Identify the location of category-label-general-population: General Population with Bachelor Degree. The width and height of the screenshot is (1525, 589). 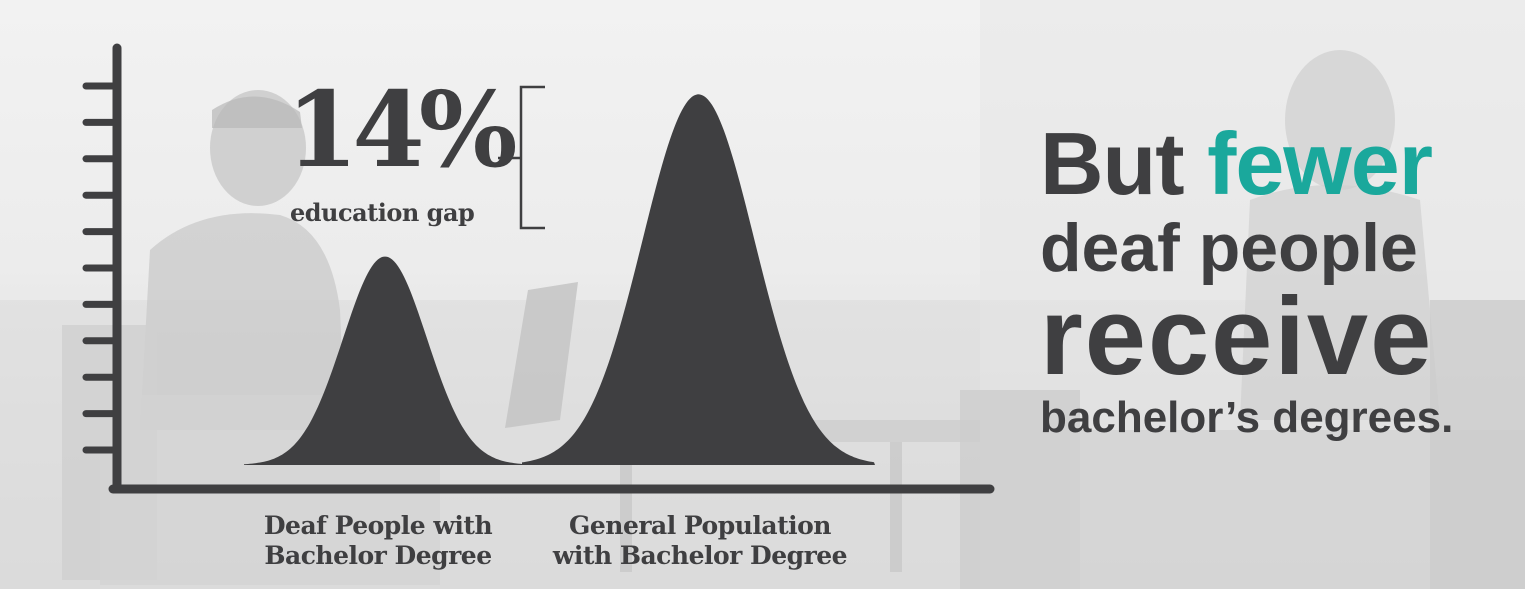
(700, 540).